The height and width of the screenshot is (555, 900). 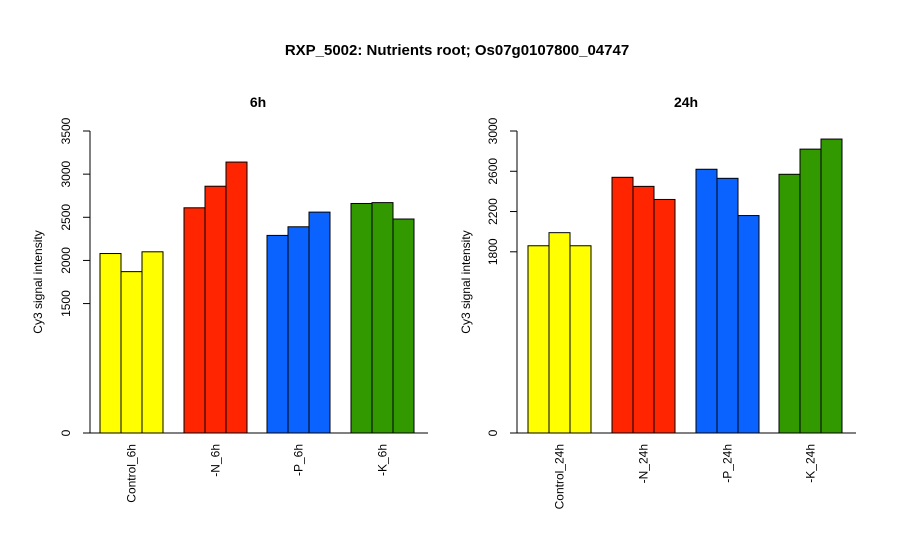 I want to click on y-tick-label: 1800, so click(x=493, y=251).